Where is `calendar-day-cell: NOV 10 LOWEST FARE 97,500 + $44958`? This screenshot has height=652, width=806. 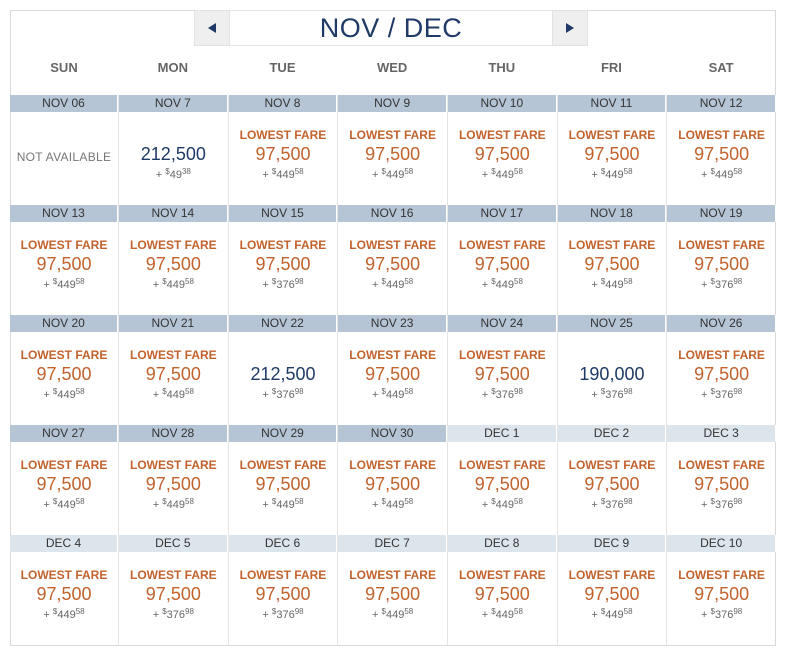
calendar-day-cell: NOV 10 LOWEST FARE 97,500 + $44958 is located at coordinates (501, 150).